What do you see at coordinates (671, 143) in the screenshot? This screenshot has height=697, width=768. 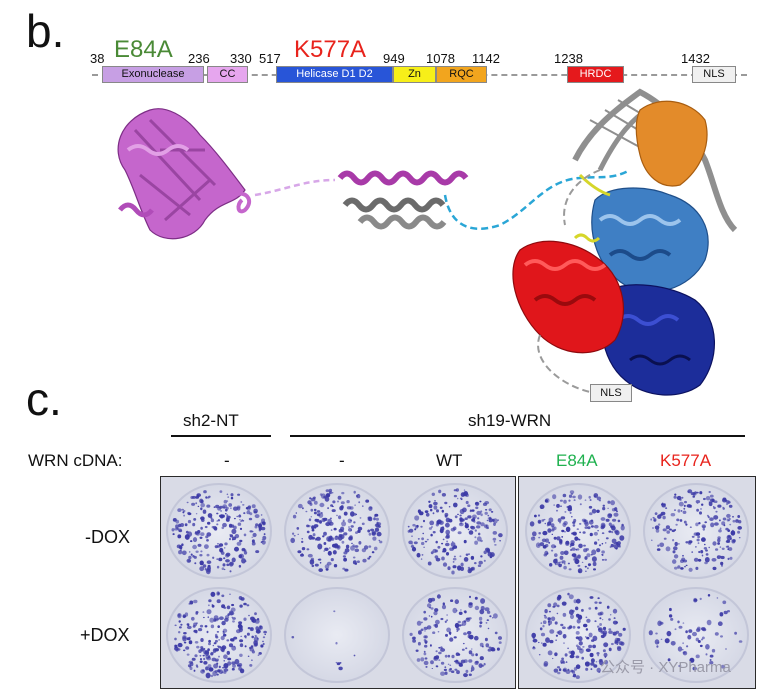 I see `rqc-structure` at bounding box center [671, 143].